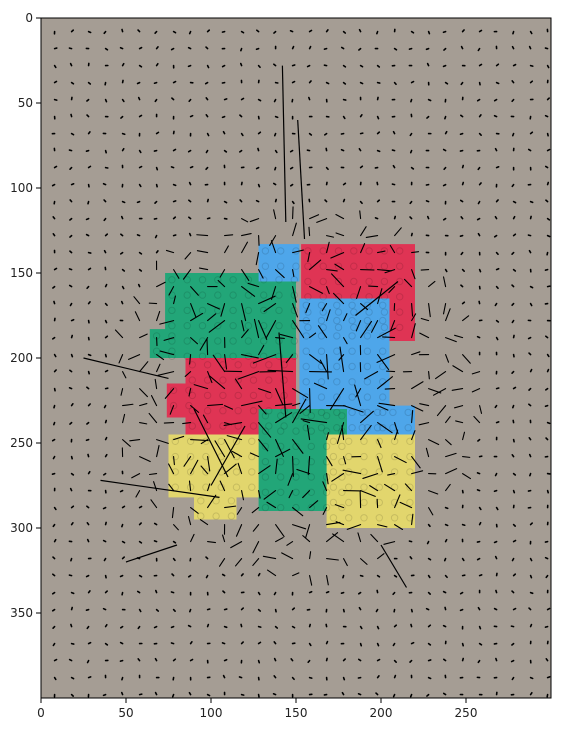  I want to click on y-tick-label: 100, so click(21, 188).